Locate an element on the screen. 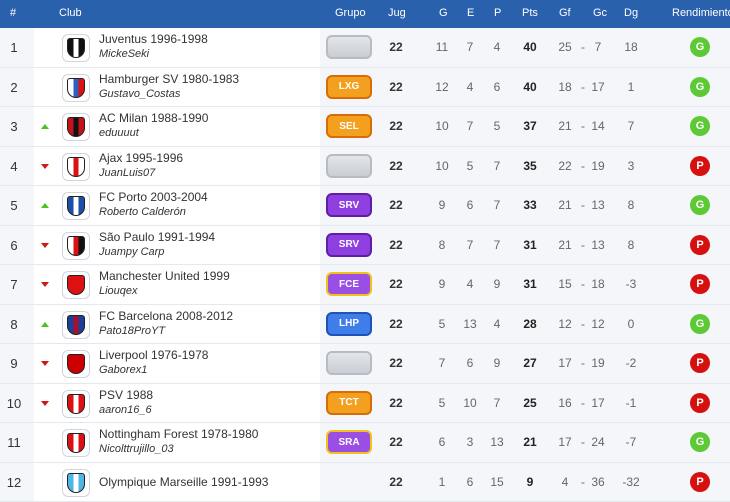 This screenshot has width=730, height=502. grupo-badge: TCT is located at coordinates (349, 403).